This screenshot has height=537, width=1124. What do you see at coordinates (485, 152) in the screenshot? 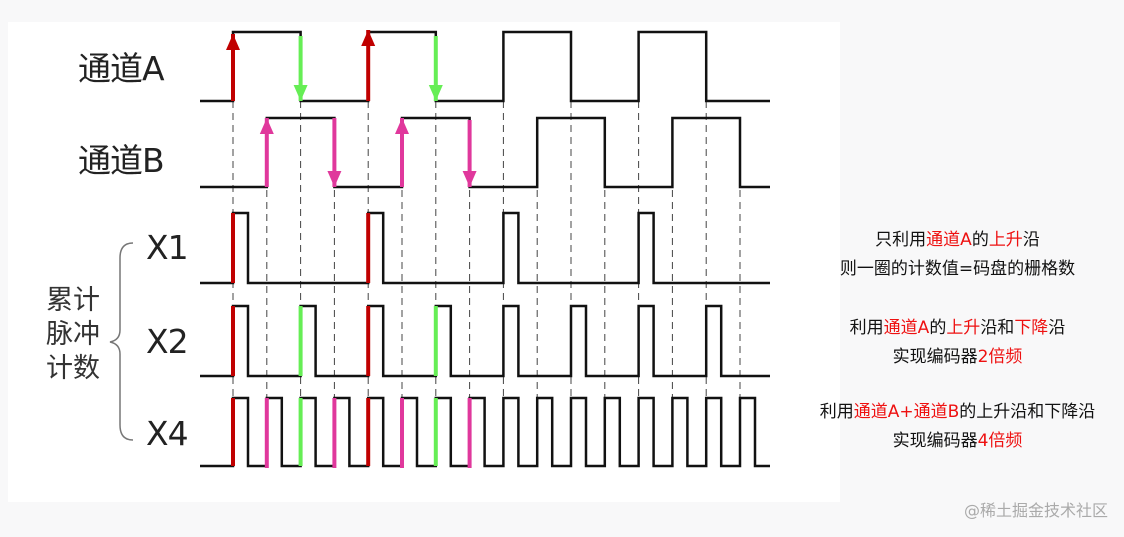
I see `channel-b-wave` at bounding box center [485, 152].